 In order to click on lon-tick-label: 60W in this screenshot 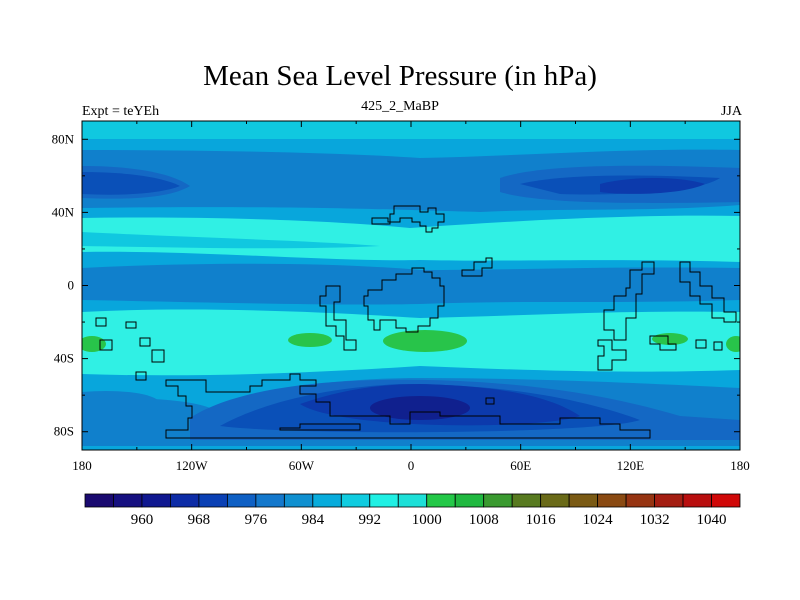, I will do `click(302, 465)`.